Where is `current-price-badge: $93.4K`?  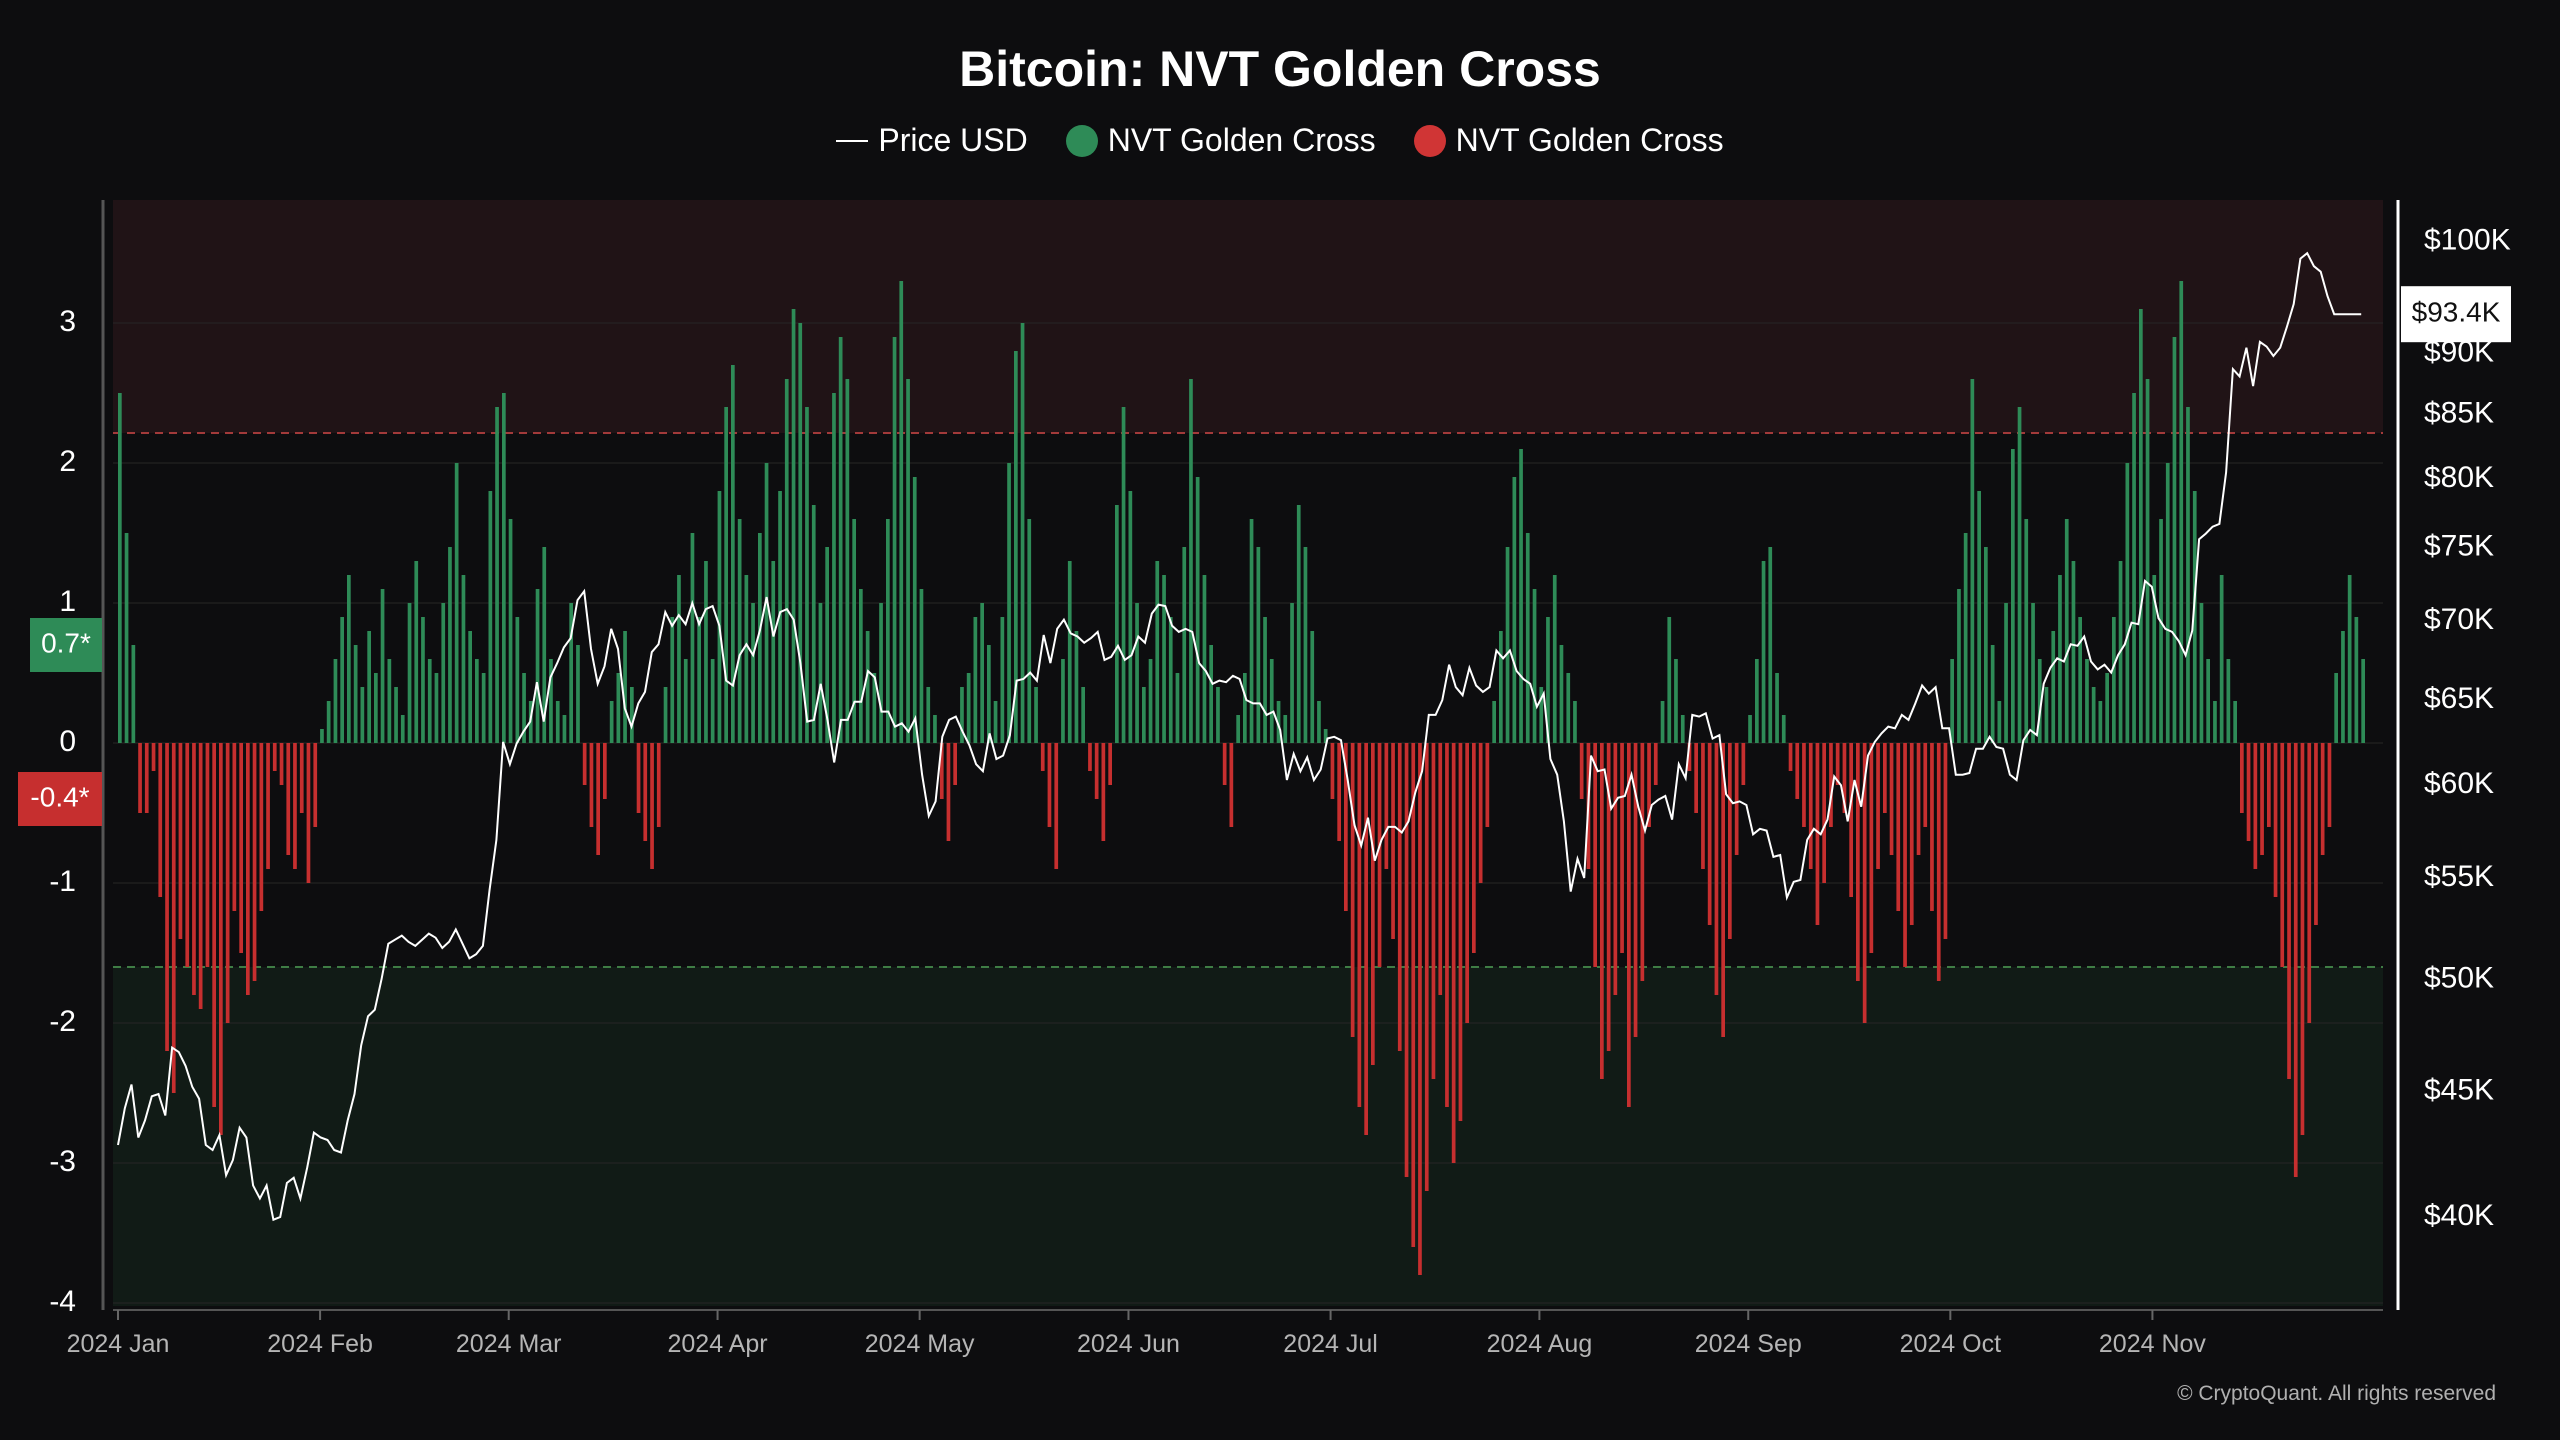 current-price-badge: $93.4K is located at coordinates (2456, 314).